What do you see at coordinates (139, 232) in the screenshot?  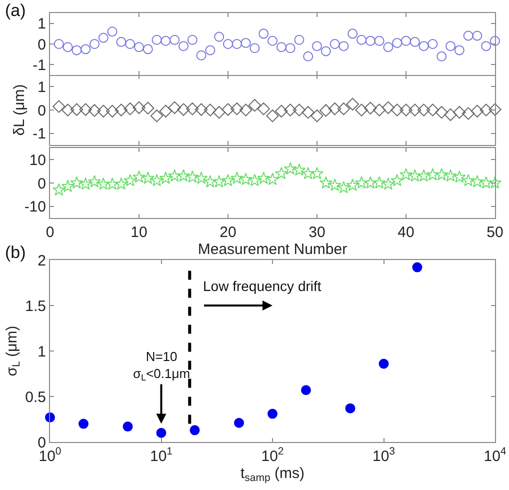 I see `x-tick-label: 10` at bounding box center [139, 232].